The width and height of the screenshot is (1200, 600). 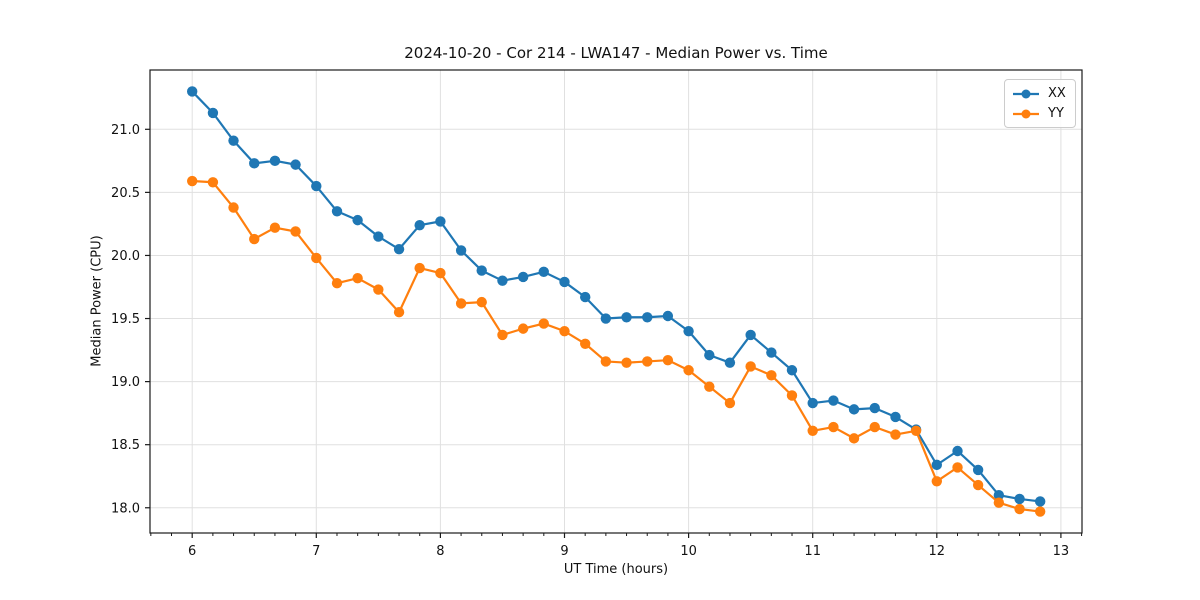 I want to click on x-tick-label: 7, so click(x=316, y=551).